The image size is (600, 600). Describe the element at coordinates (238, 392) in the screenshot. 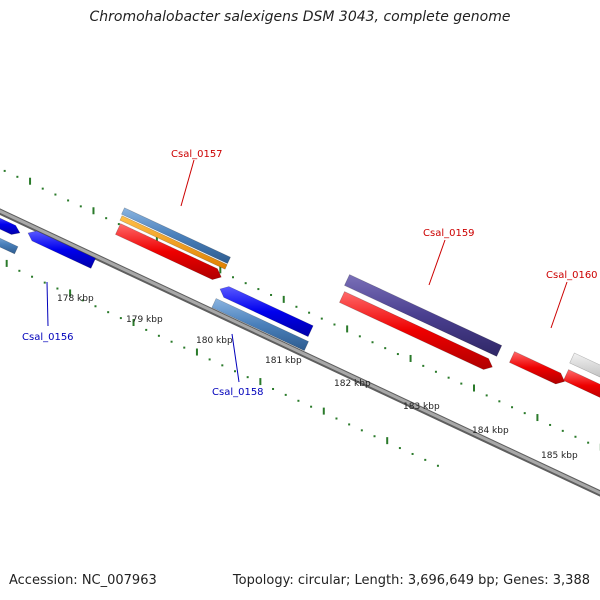

I see `gene-label: Csal_0158` at that location.